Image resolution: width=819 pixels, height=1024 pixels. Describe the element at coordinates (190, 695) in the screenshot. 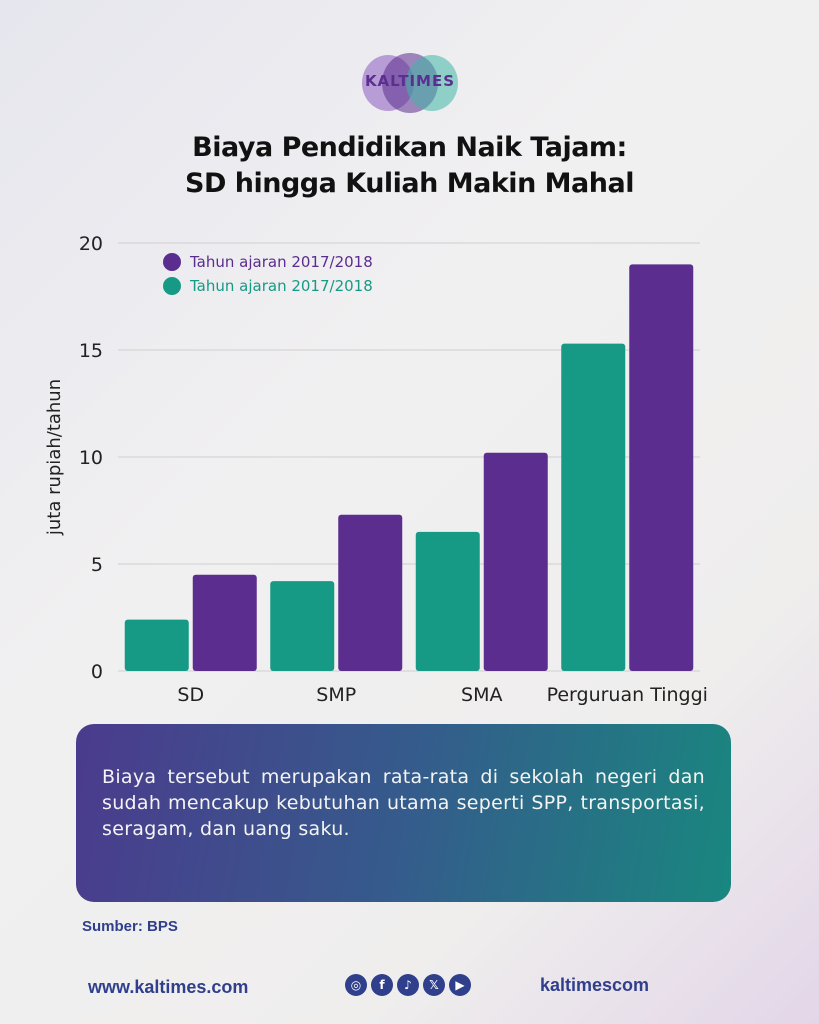

I see `x-tick-label: SD` at that location.